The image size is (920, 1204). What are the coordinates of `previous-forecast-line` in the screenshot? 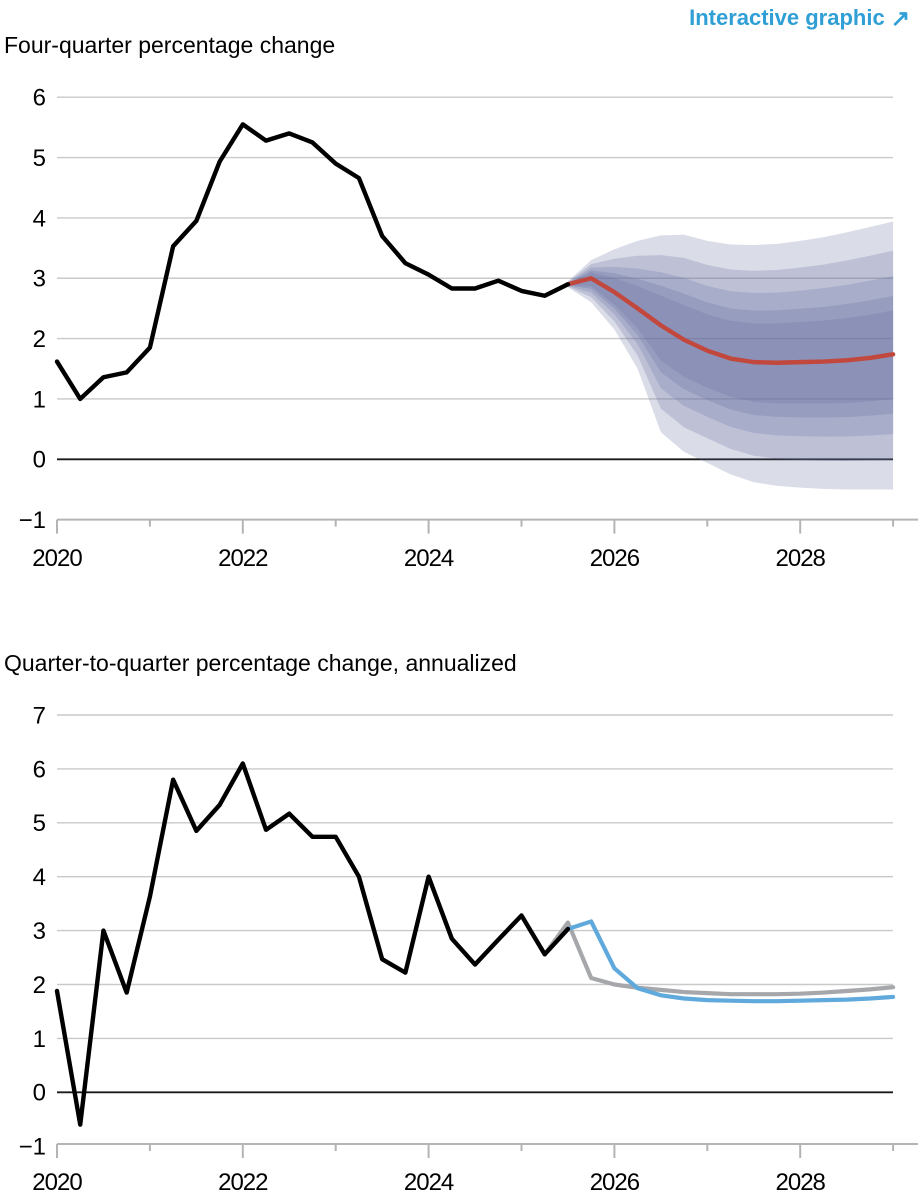 It's located at (719, 958).